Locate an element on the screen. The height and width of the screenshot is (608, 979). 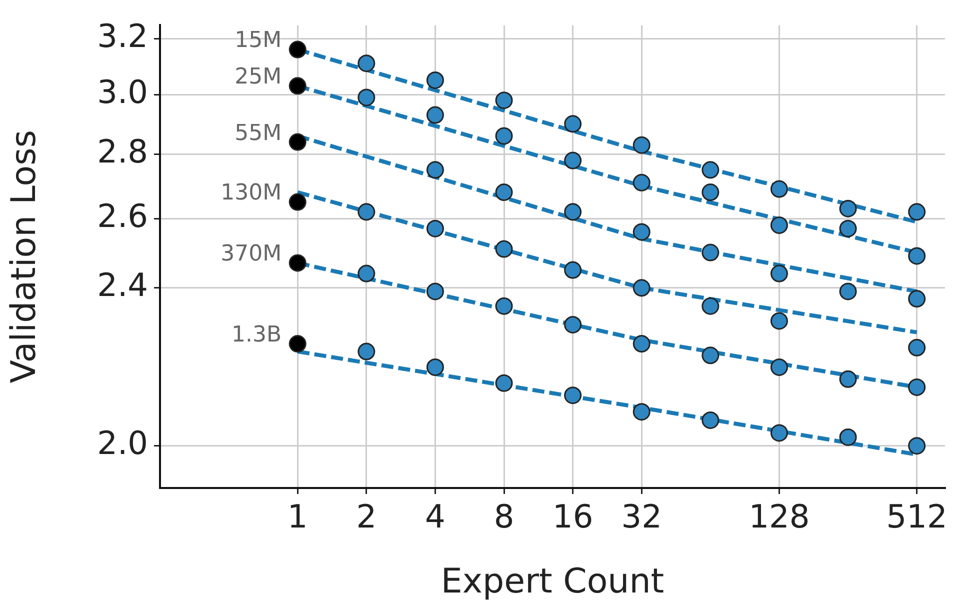
series-label: 1.3B is located at coordinates (257, 335).